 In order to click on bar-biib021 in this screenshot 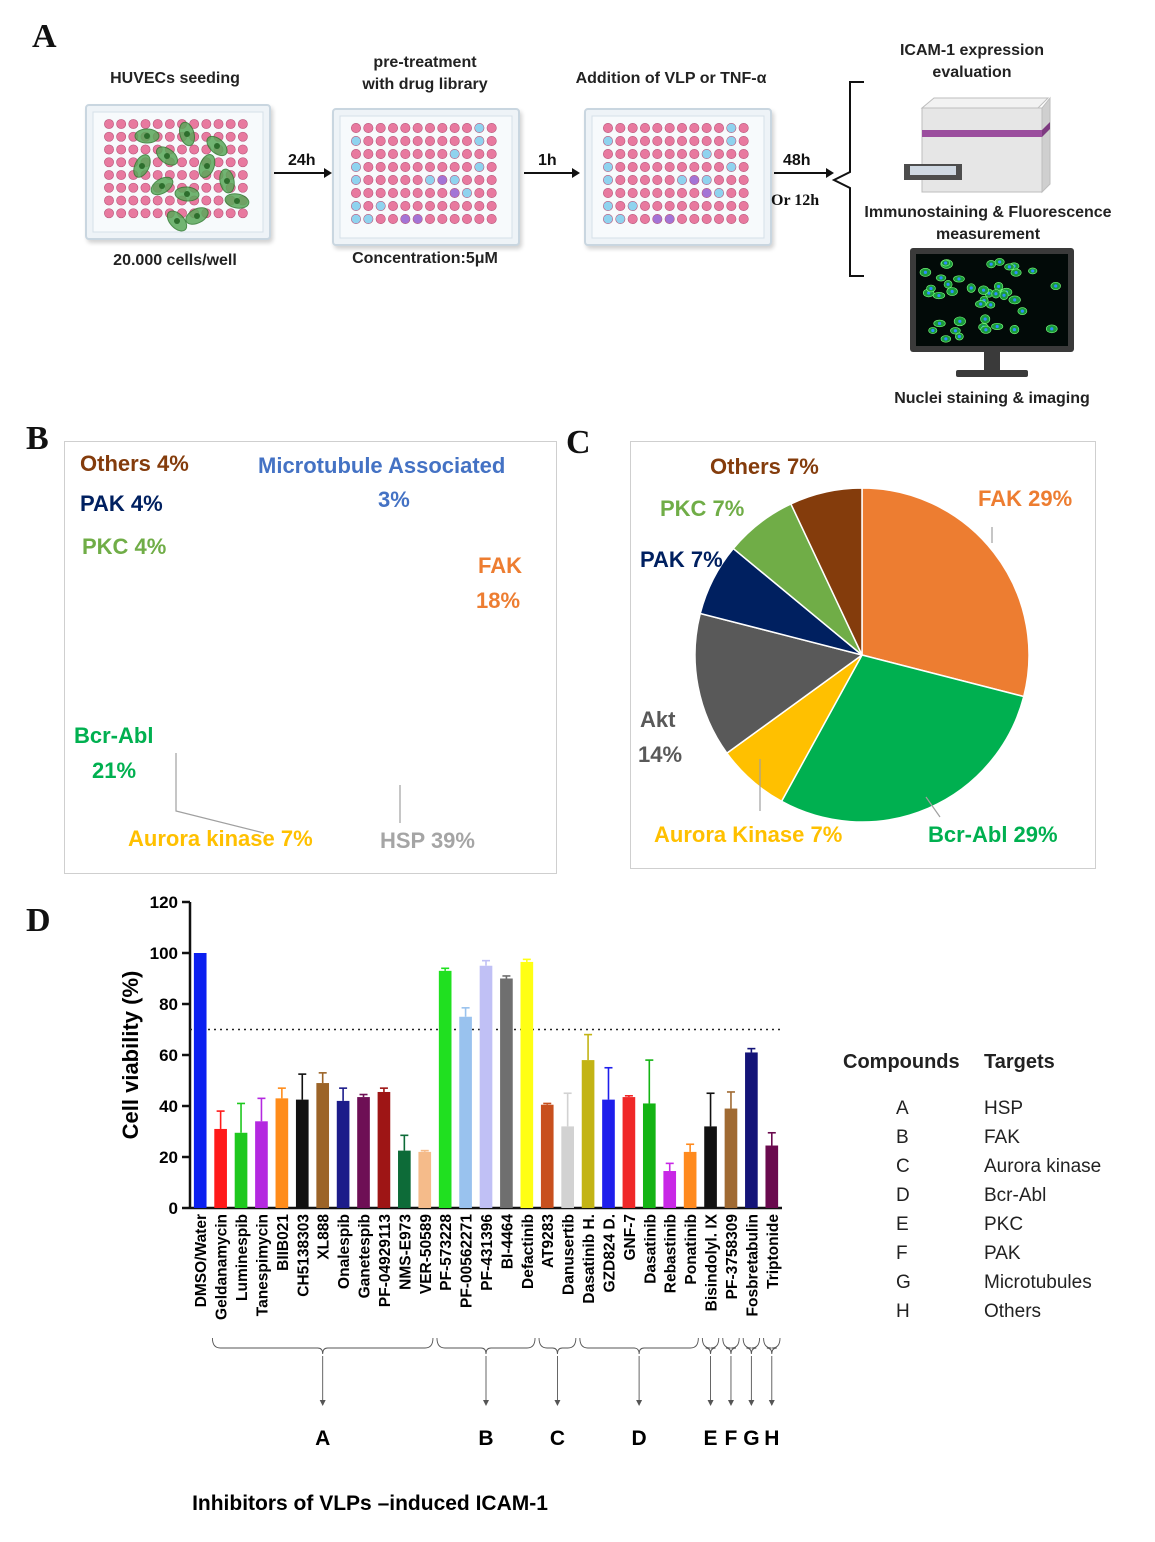, I will do `click(282, 1153)`.